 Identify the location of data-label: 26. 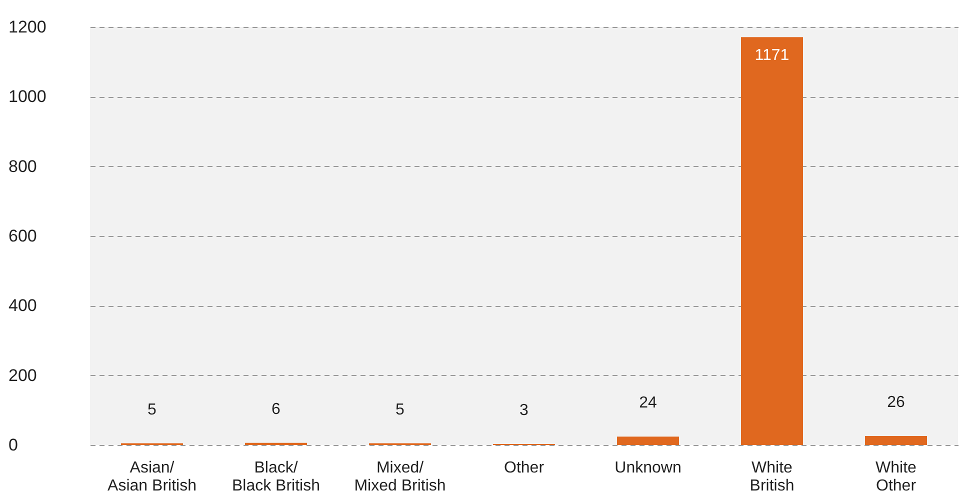
(896, 402).